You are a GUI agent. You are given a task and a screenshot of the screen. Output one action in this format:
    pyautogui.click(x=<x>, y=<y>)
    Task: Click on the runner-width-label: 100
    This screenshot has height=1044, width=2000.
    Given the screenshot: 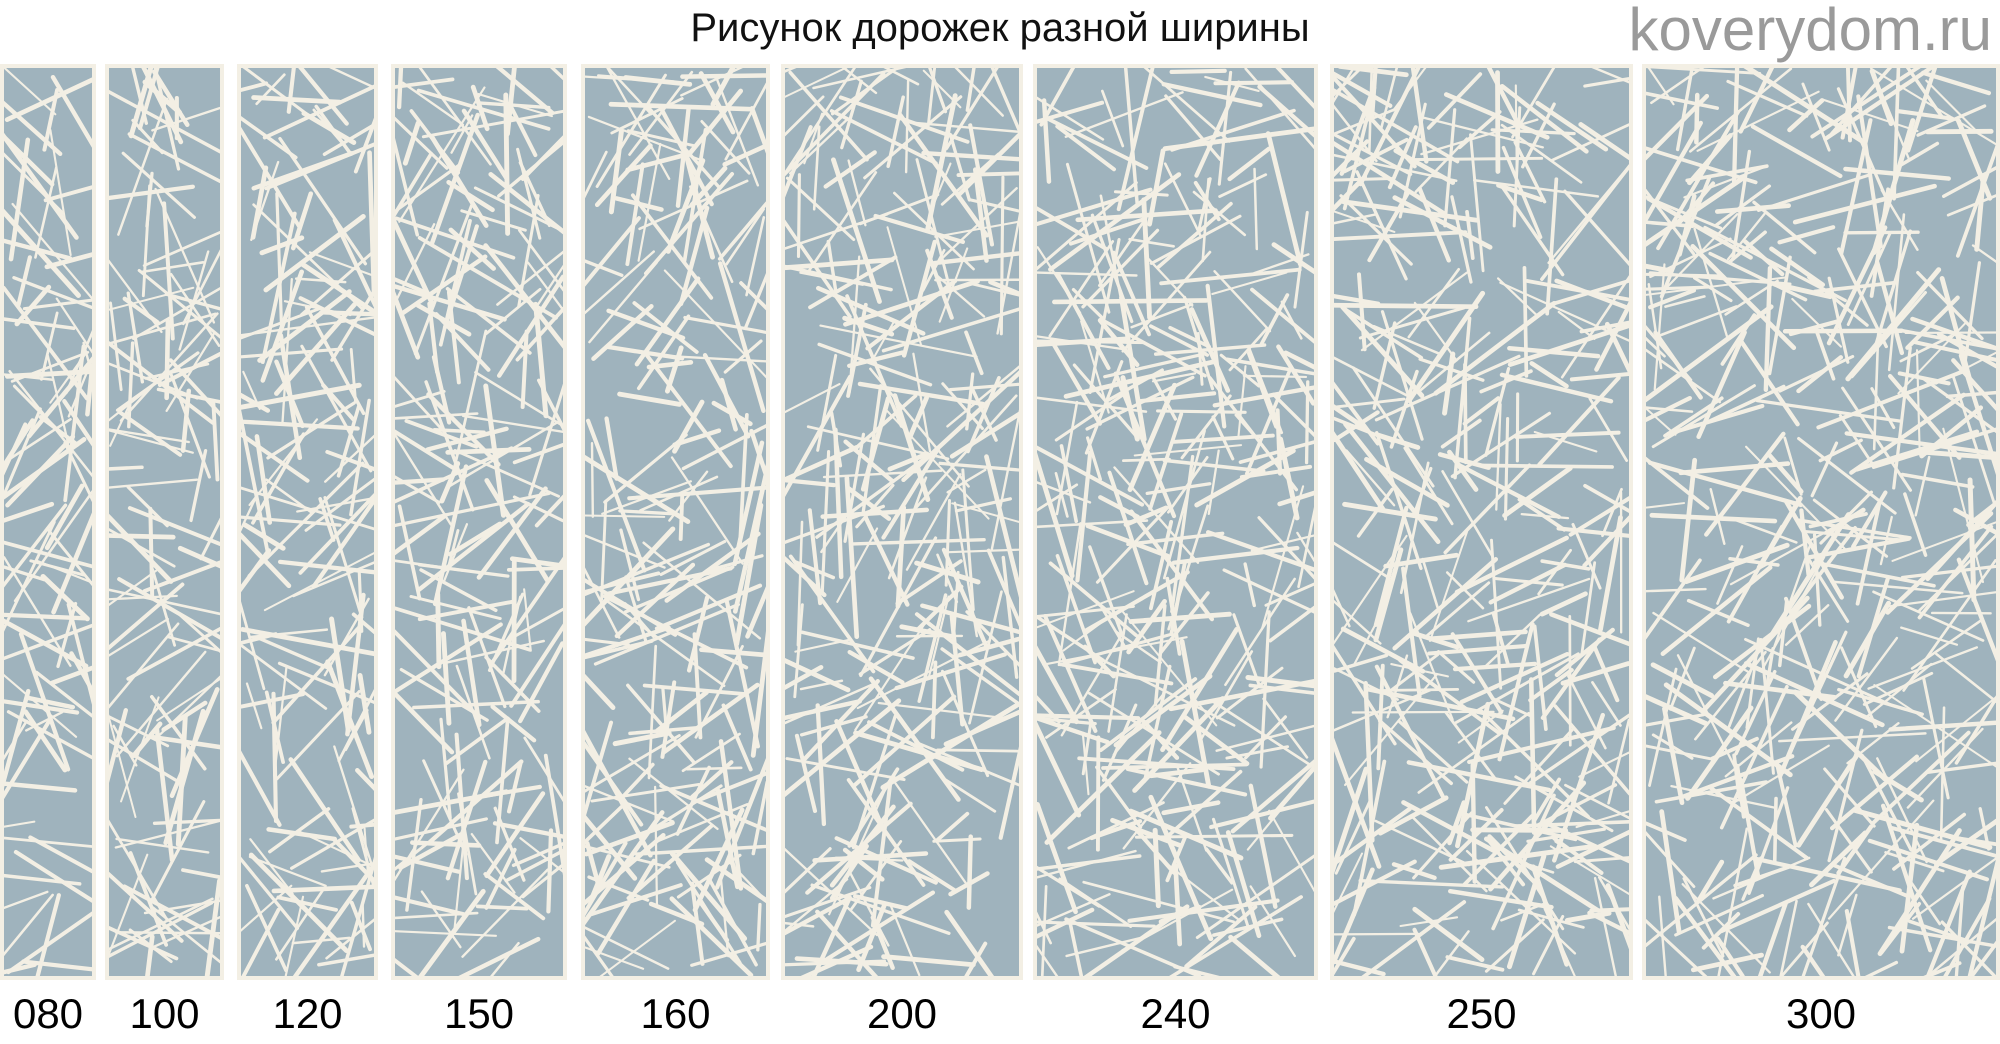 What is the action you would take?
    pyautogui.click(x=164, y=1013)
    